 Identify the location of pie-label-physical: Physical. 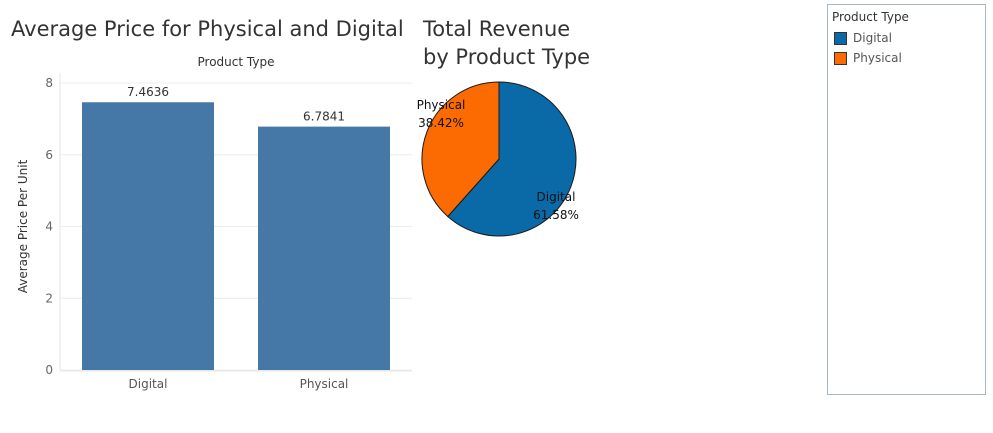
(441, 105).